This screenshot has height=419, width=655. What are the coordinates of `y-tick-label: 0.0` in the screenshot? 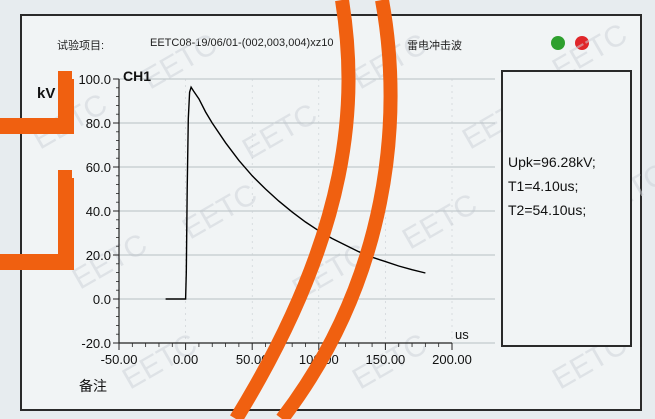 It's located at (102, 299).